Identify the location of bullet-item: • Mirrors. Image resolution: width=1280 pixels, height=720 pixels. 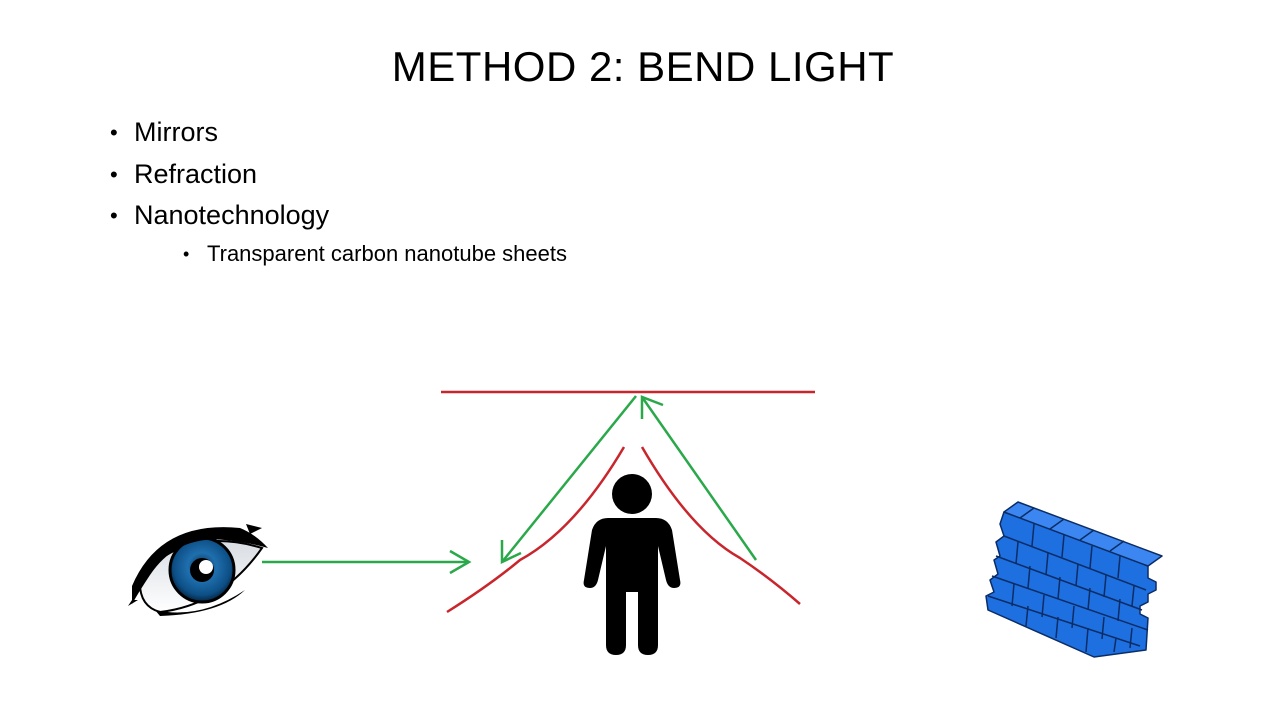
(337, 133).